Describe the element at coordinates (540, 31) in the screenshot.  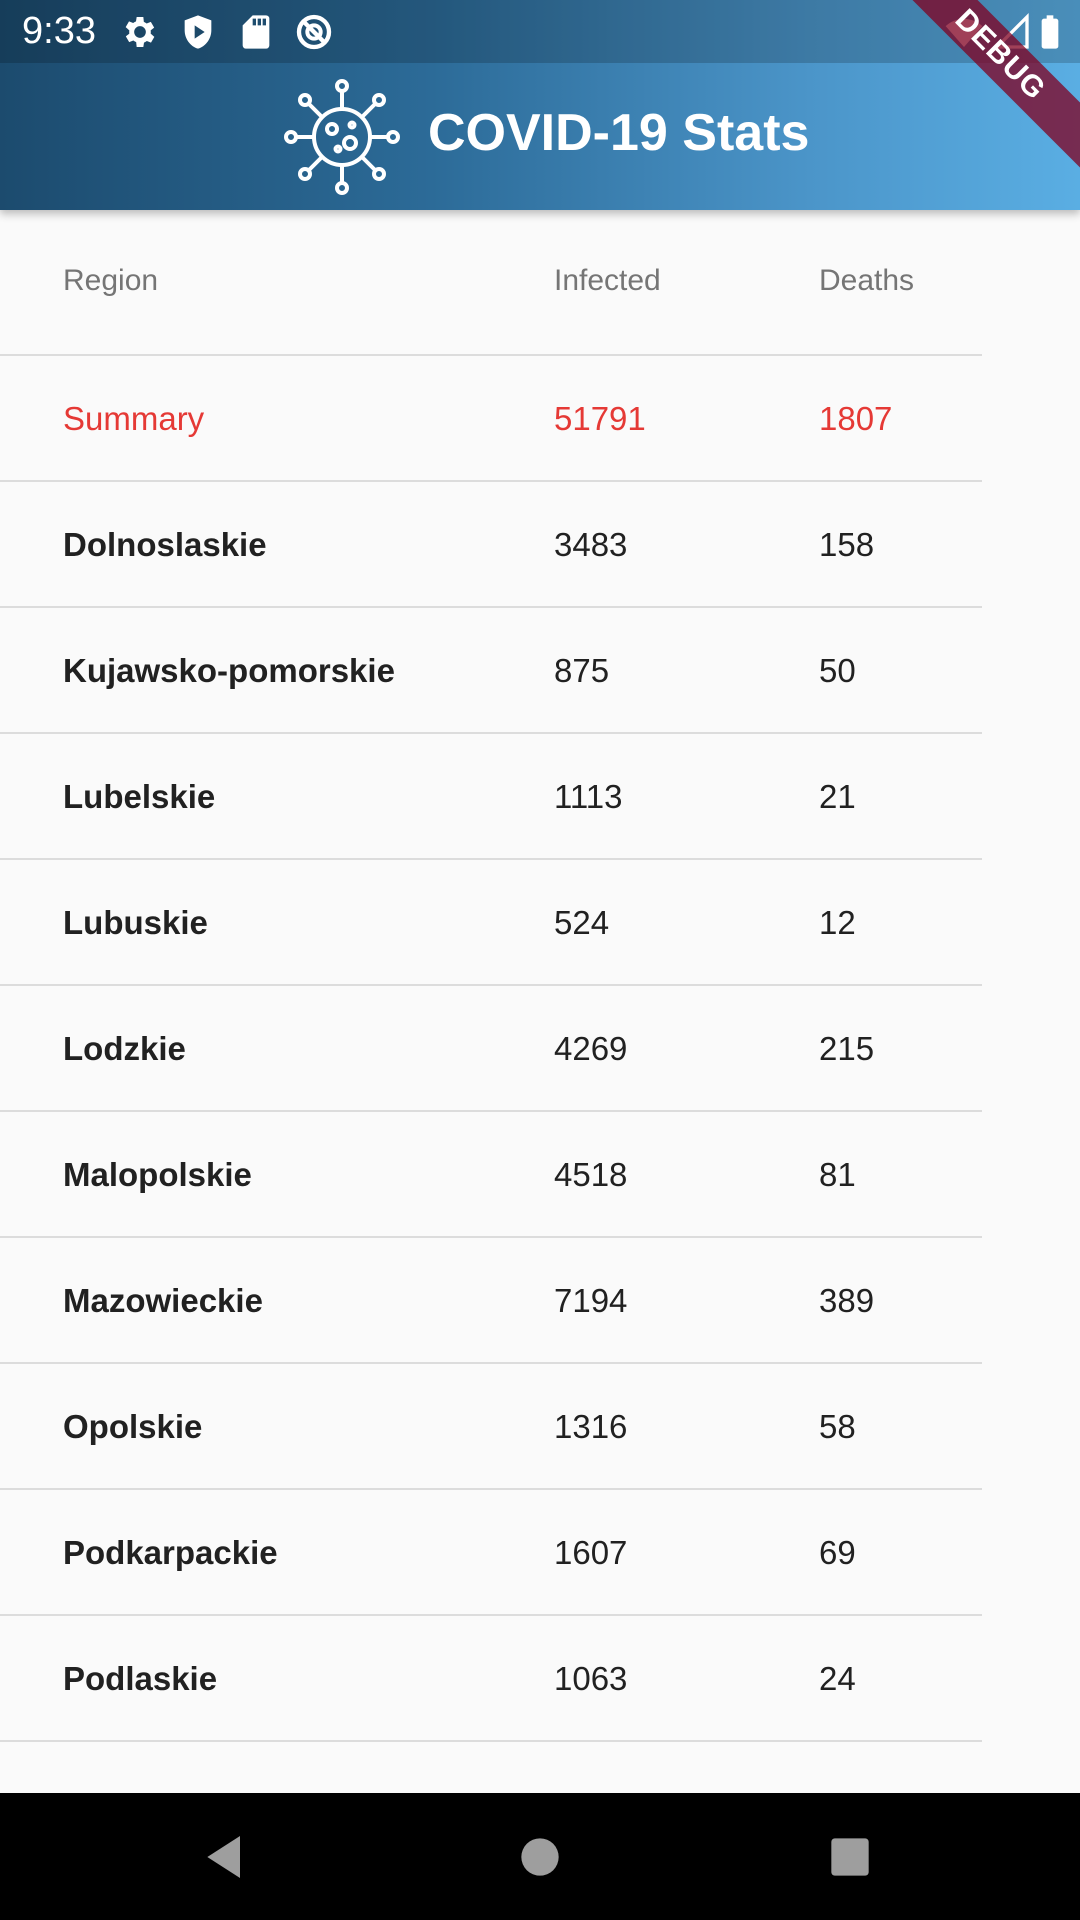
I see `status-bar: 9:33` at that location.